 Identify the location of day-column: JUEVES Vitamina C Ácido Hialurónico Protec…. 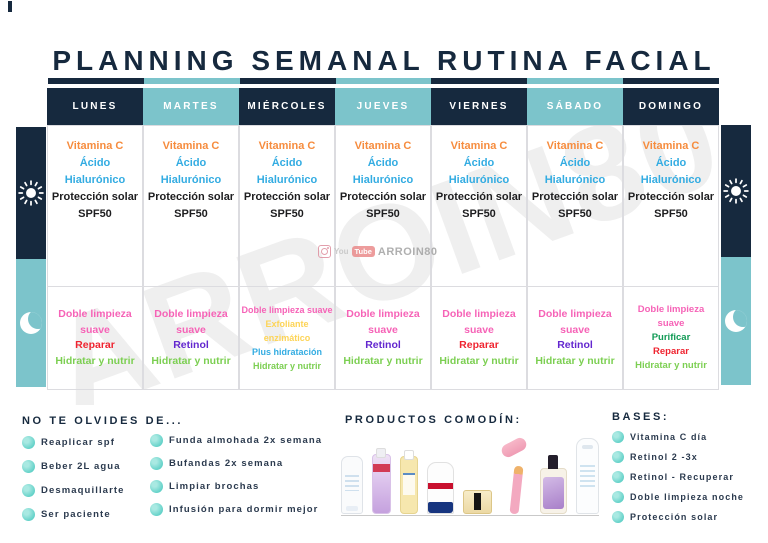
(383, 239).